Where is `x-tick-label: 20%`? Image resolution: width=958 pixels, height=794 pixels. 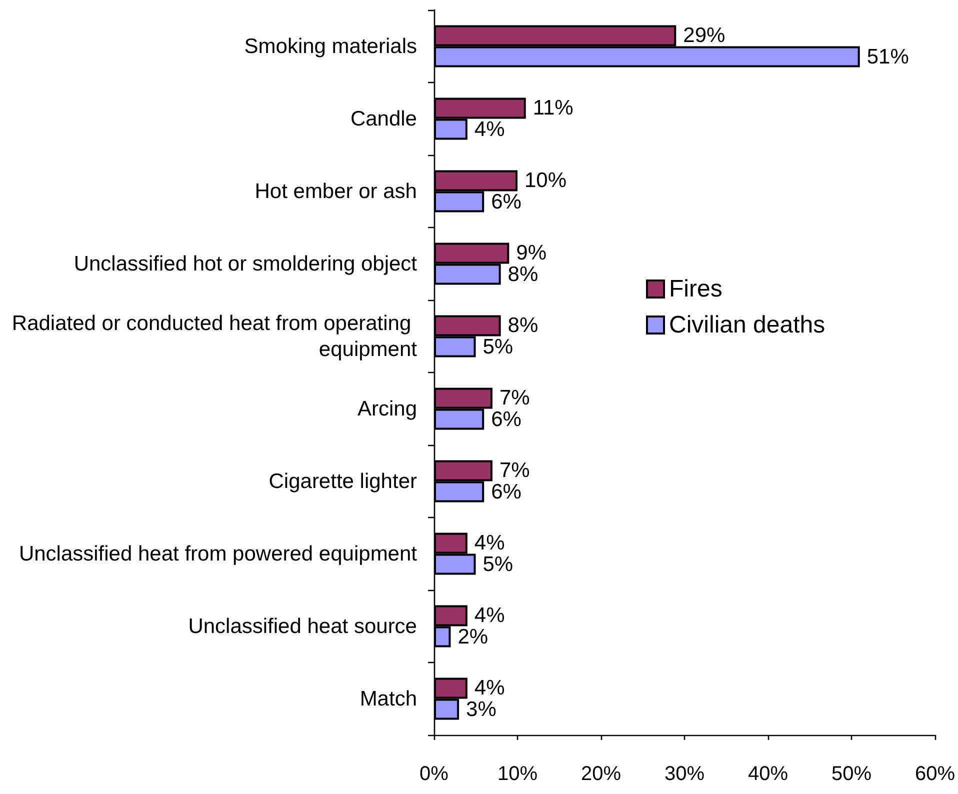 x-tick-label: 20% is located at coordinates (601, 774).